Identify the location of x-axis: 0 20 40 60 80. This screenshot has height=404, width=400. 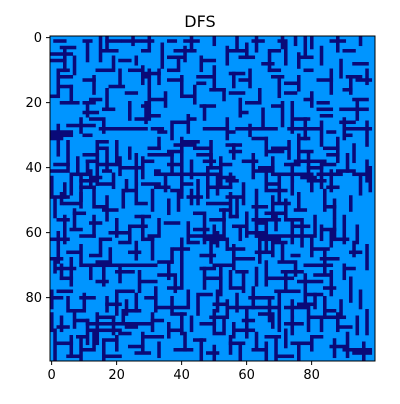
(183, 372).